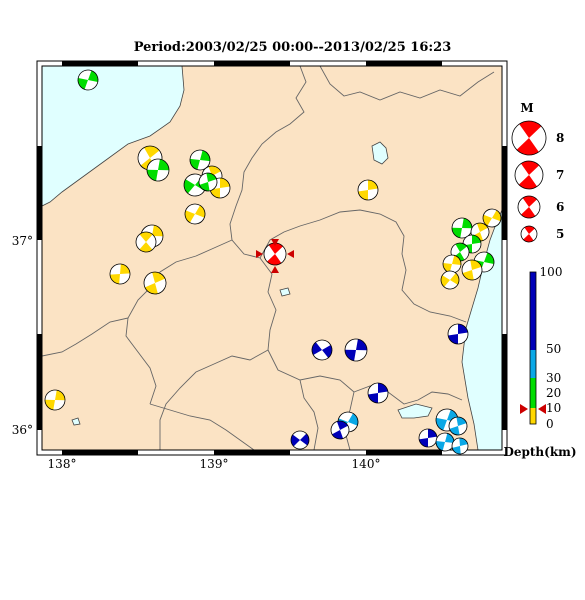  What do you see at coordinates (553, 408) in the screenshot?
I see `depth-tick-10: 10` at bounding box center [553, 408].